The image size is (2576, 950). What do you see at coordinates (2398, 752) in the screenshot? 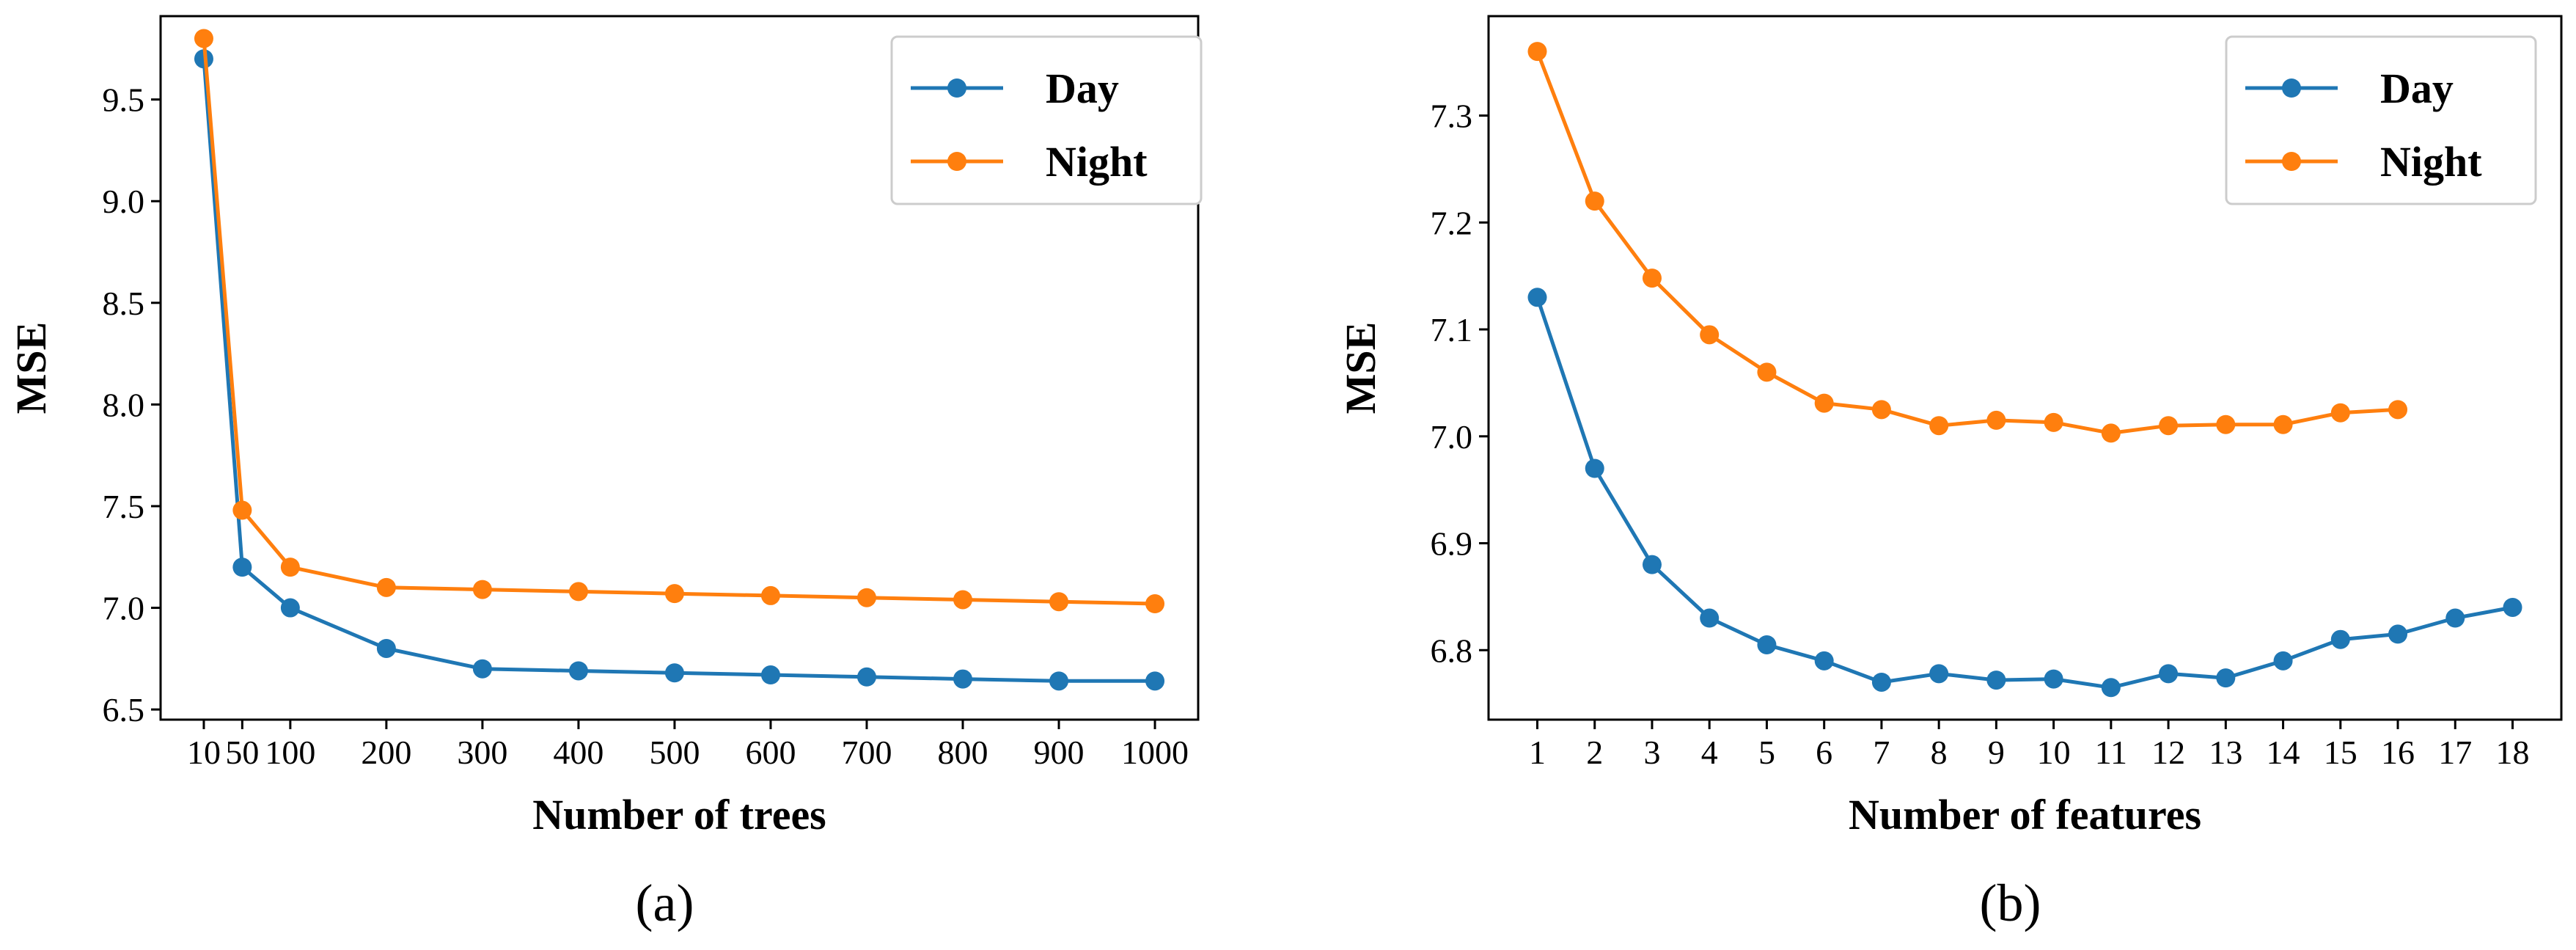
I see `x-tick-label: 16` at bounding box center [2398, 752].